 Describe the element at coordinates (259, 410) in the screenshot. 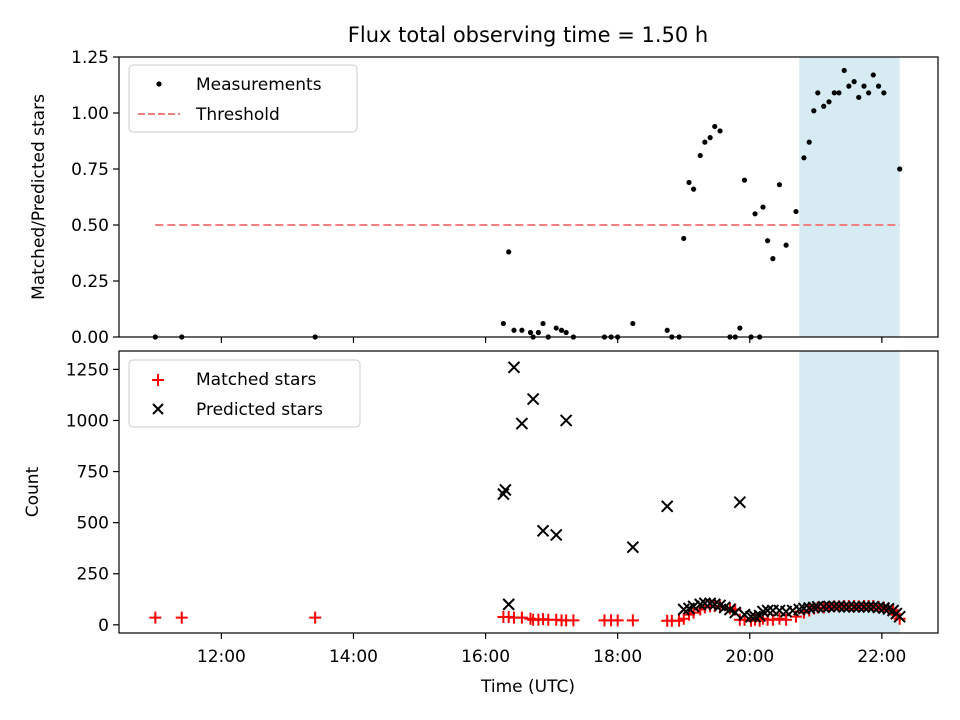

I see `legend-predicted-label: Predicted stars` at that location.